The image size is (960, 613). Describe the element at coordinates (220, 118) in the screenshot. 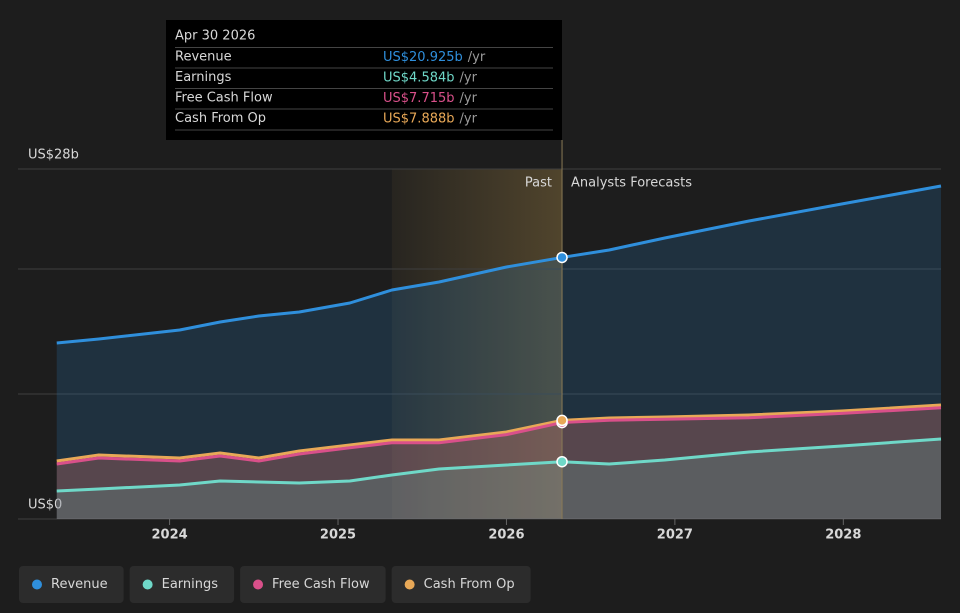

I see `tooltip-name: Cash From Op` at that location.